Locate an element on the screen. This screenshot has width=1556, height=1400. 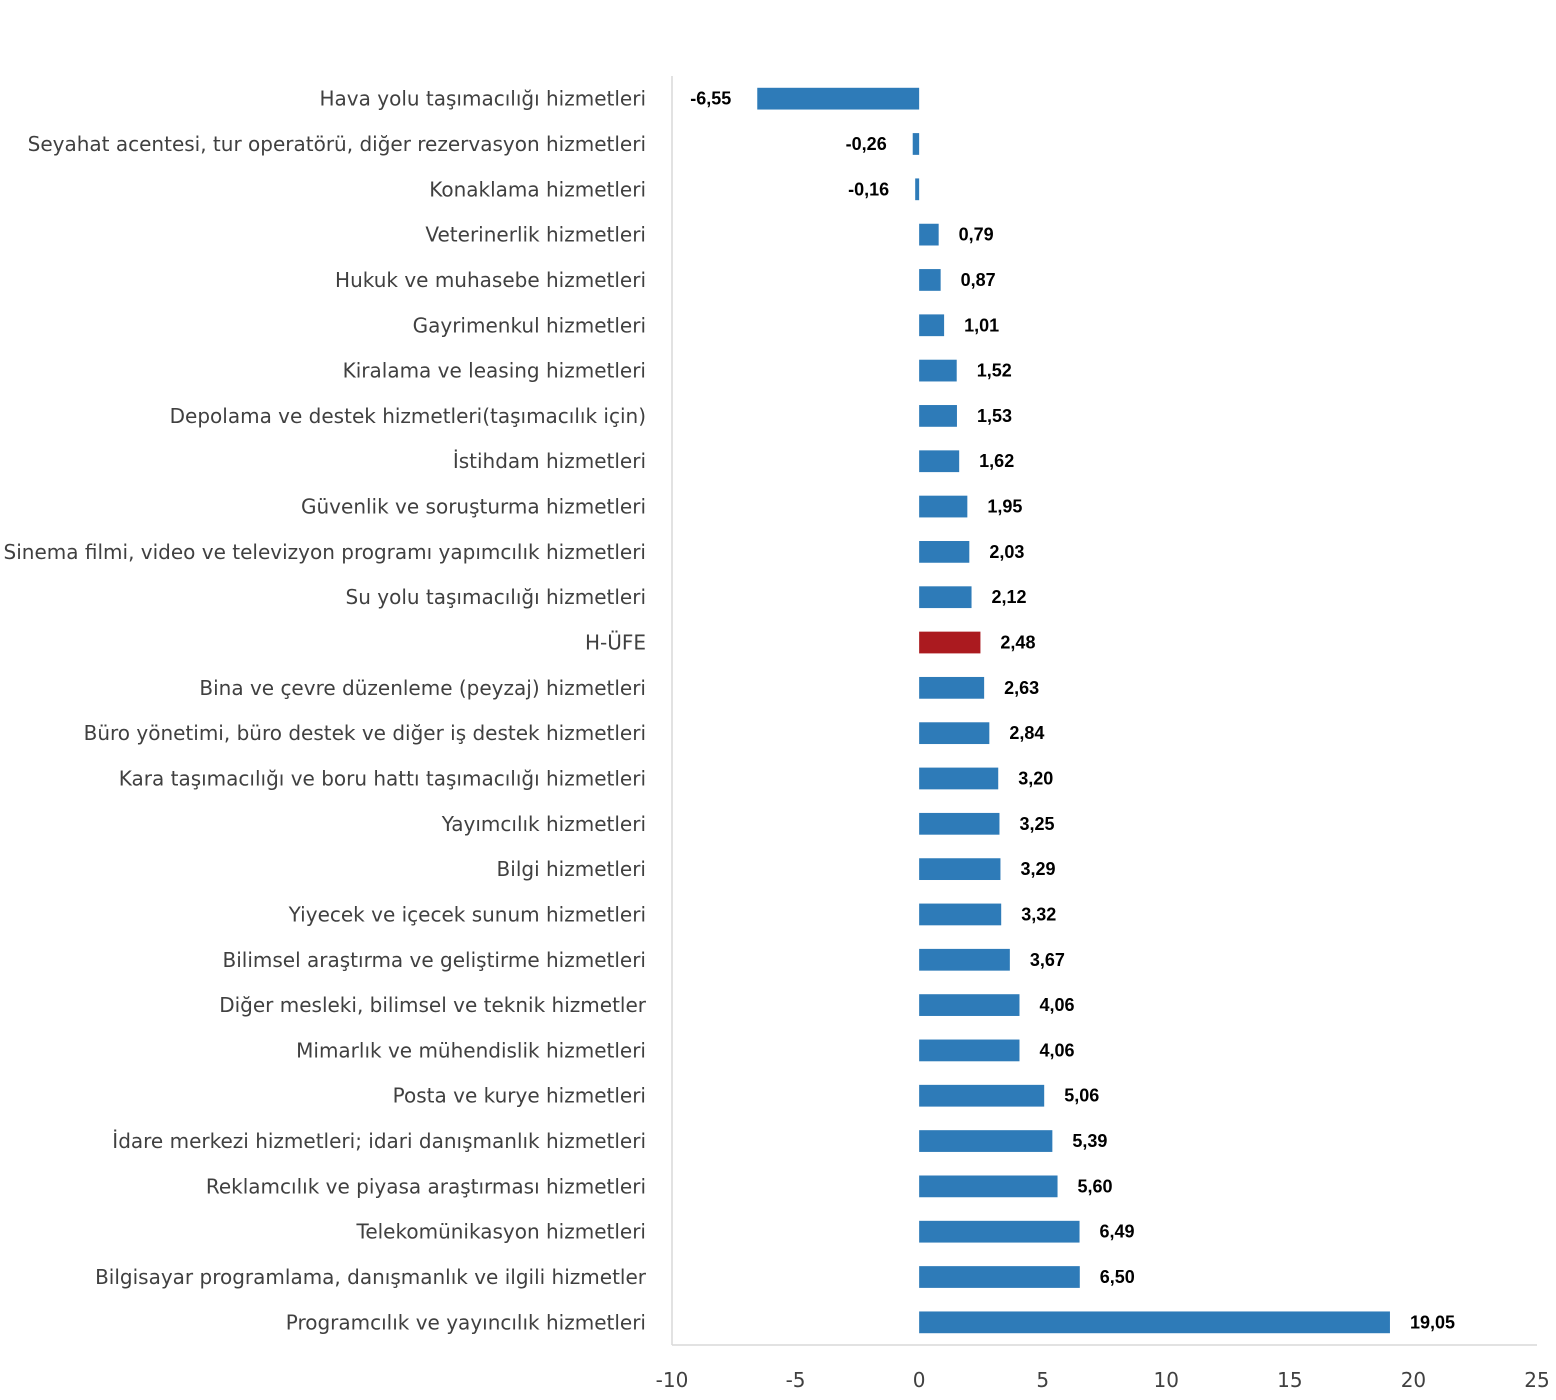
value-label: 1,62 is located at coordinates (996, 461).